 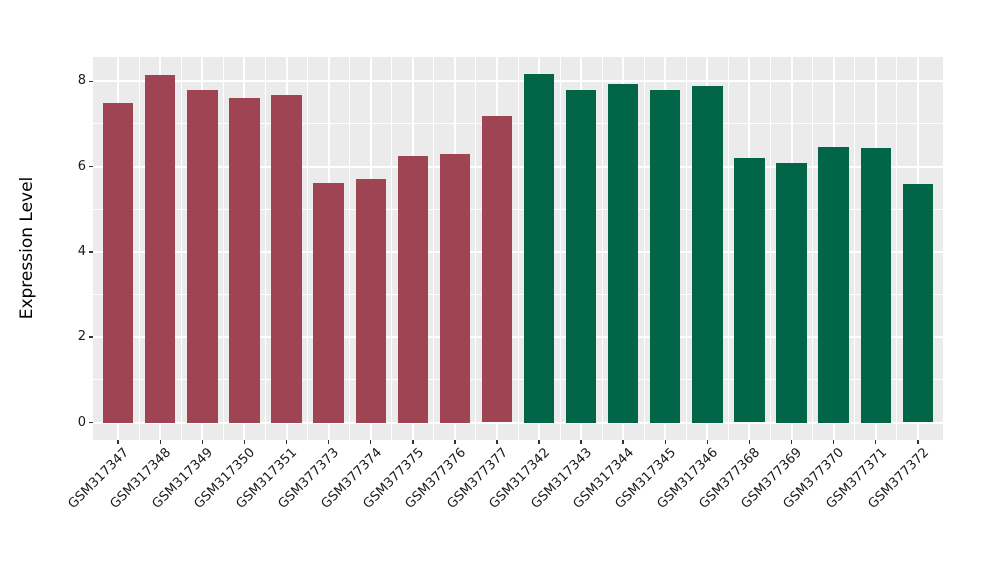 What do you see at coordinates (118, 263) in the screenshot?
I see `bar-GSM317347` at bounding box center [118, 263].